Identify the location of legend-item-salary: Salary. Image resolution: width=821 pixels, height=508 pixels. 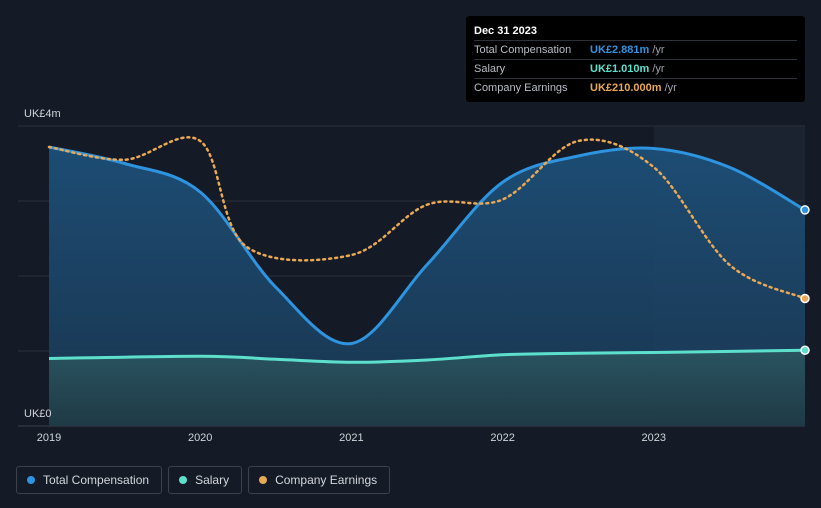
(205, 480).